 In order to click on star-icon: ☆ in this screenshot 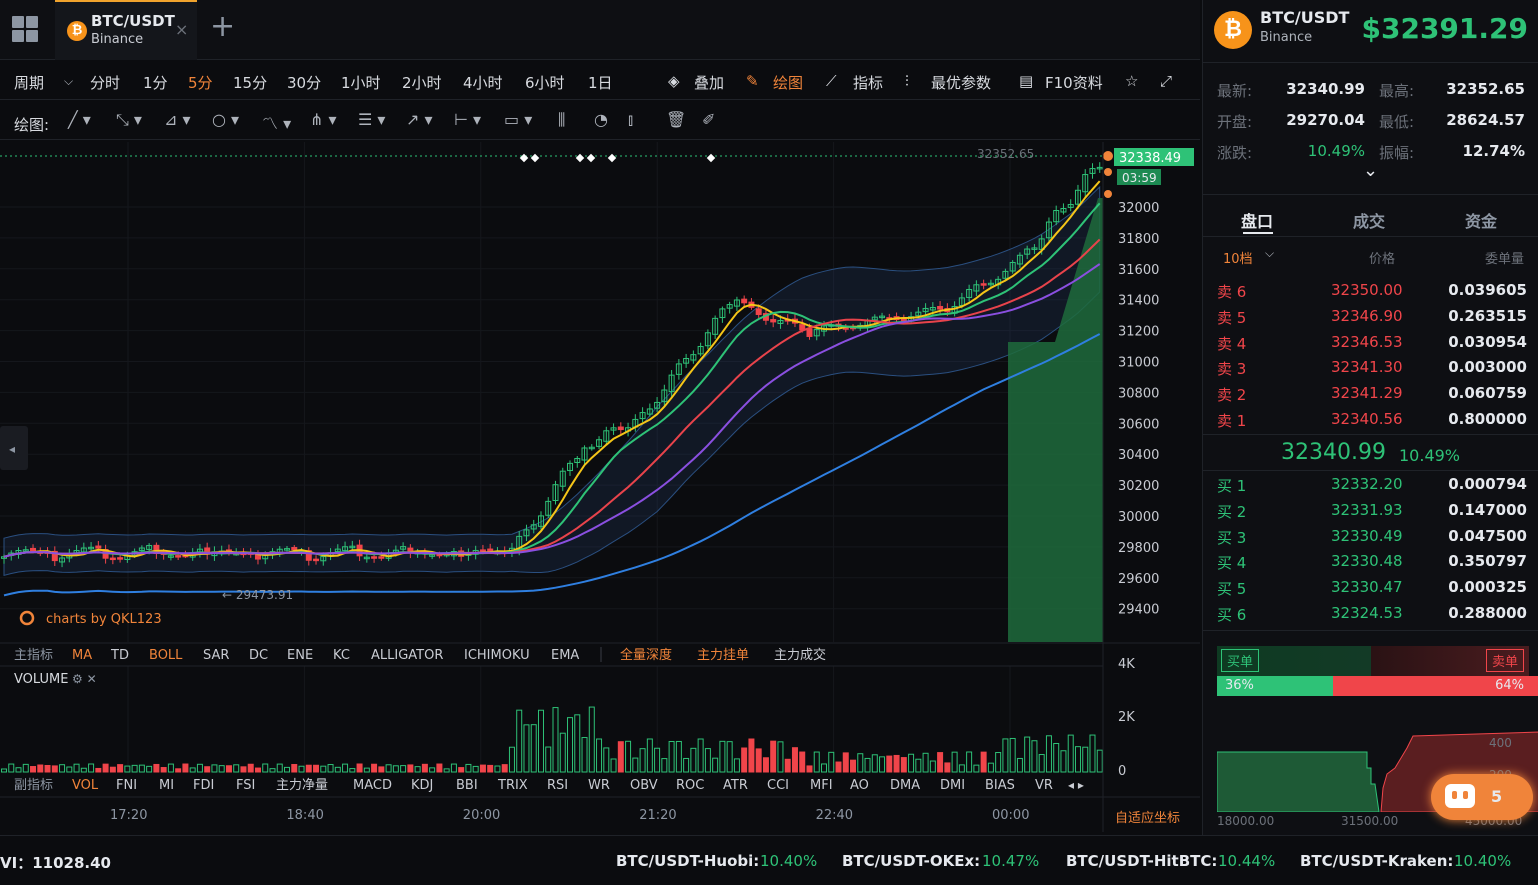, I will do `click(1132, 81)`.